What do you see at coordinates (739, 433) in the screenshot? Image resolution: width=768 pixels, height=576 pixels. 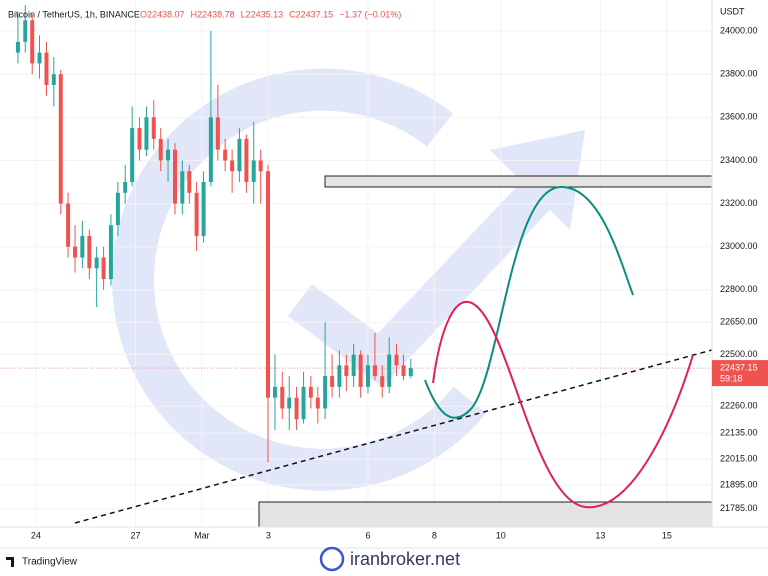 I see `y-tick-label: 22135.00` at bounding box center [739, 433].